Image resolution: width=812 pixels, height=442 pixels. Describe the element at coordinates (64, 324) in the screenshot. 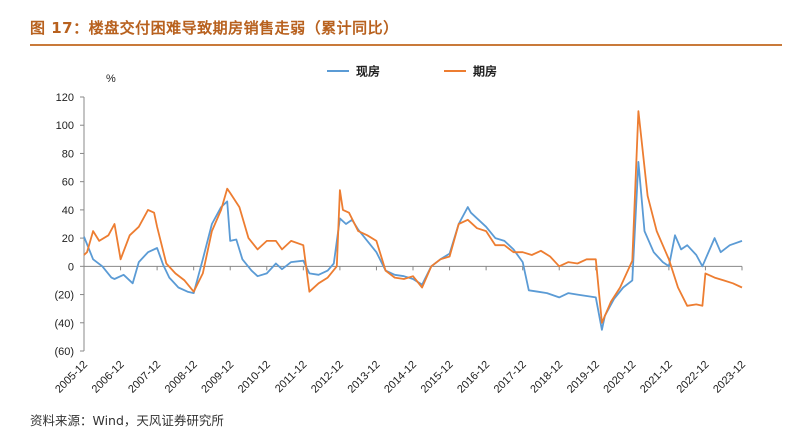

I see `y-tick-label: (40)` at that location.